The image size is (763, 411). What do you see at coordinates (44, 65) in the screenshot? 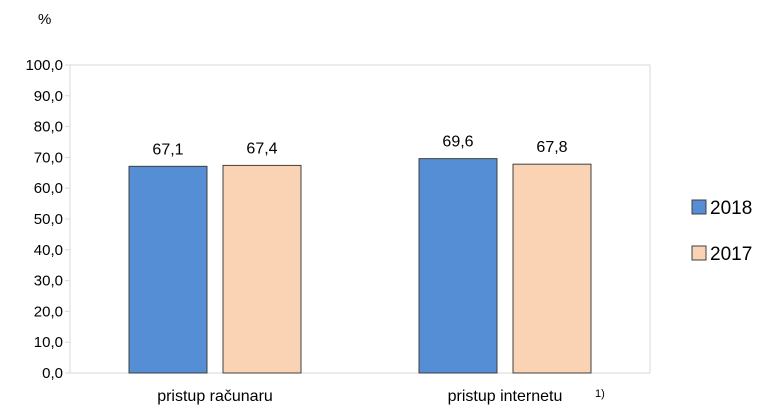
I see `y-tick-label: 100,0` at bounding box center [44, 65].